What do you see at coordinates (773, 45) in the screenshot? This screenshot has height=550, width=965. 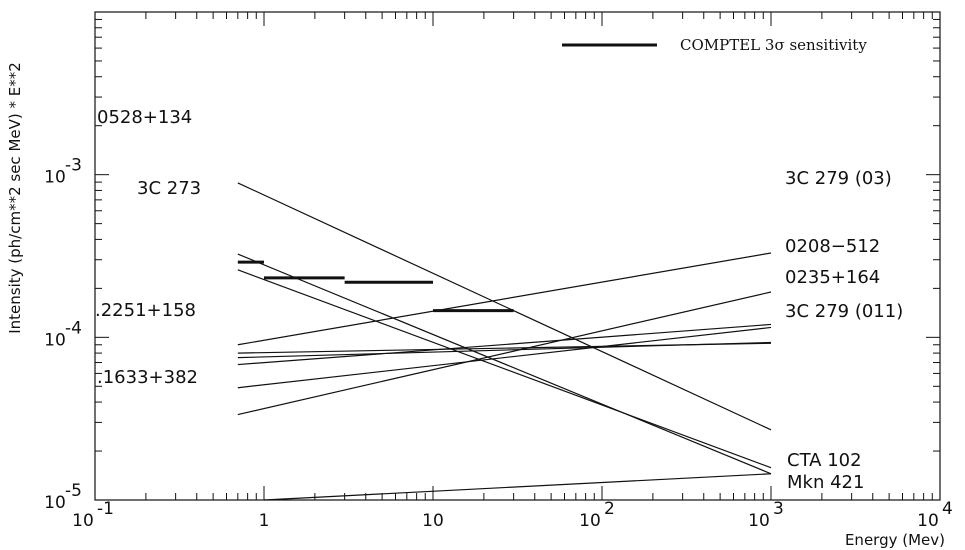 I see `legend-label: COMPTEL 3σ sensitivity` at bounding box center [773, 45].